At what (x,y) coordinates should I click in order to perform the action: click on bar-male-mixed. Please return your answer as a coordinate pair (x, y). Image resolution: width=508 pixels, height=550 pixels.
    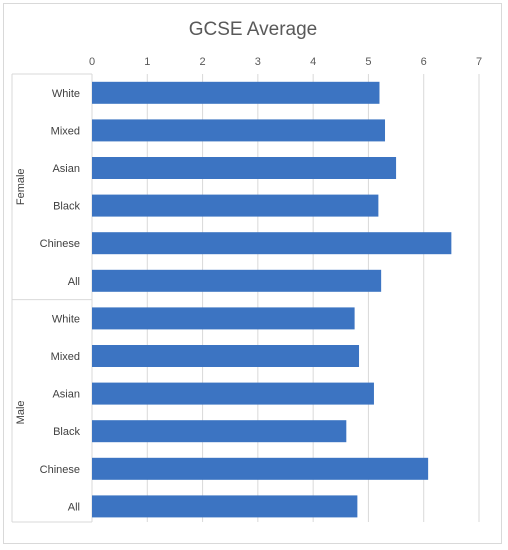
    Looking at the image, I should click on (226, 356).